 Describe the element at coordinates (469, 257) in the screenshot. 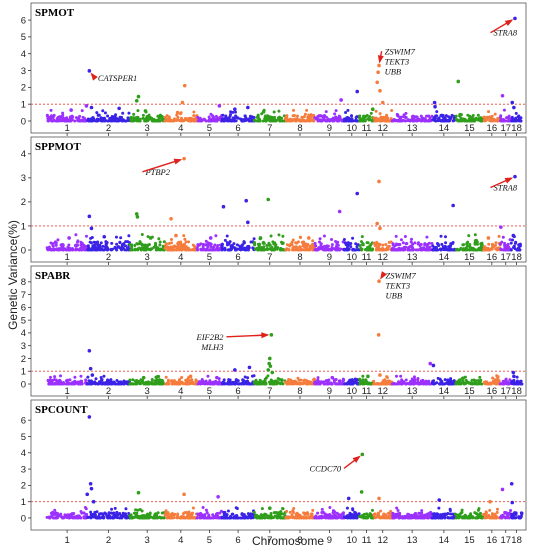

I see `x-tick-label: 15` at that location.